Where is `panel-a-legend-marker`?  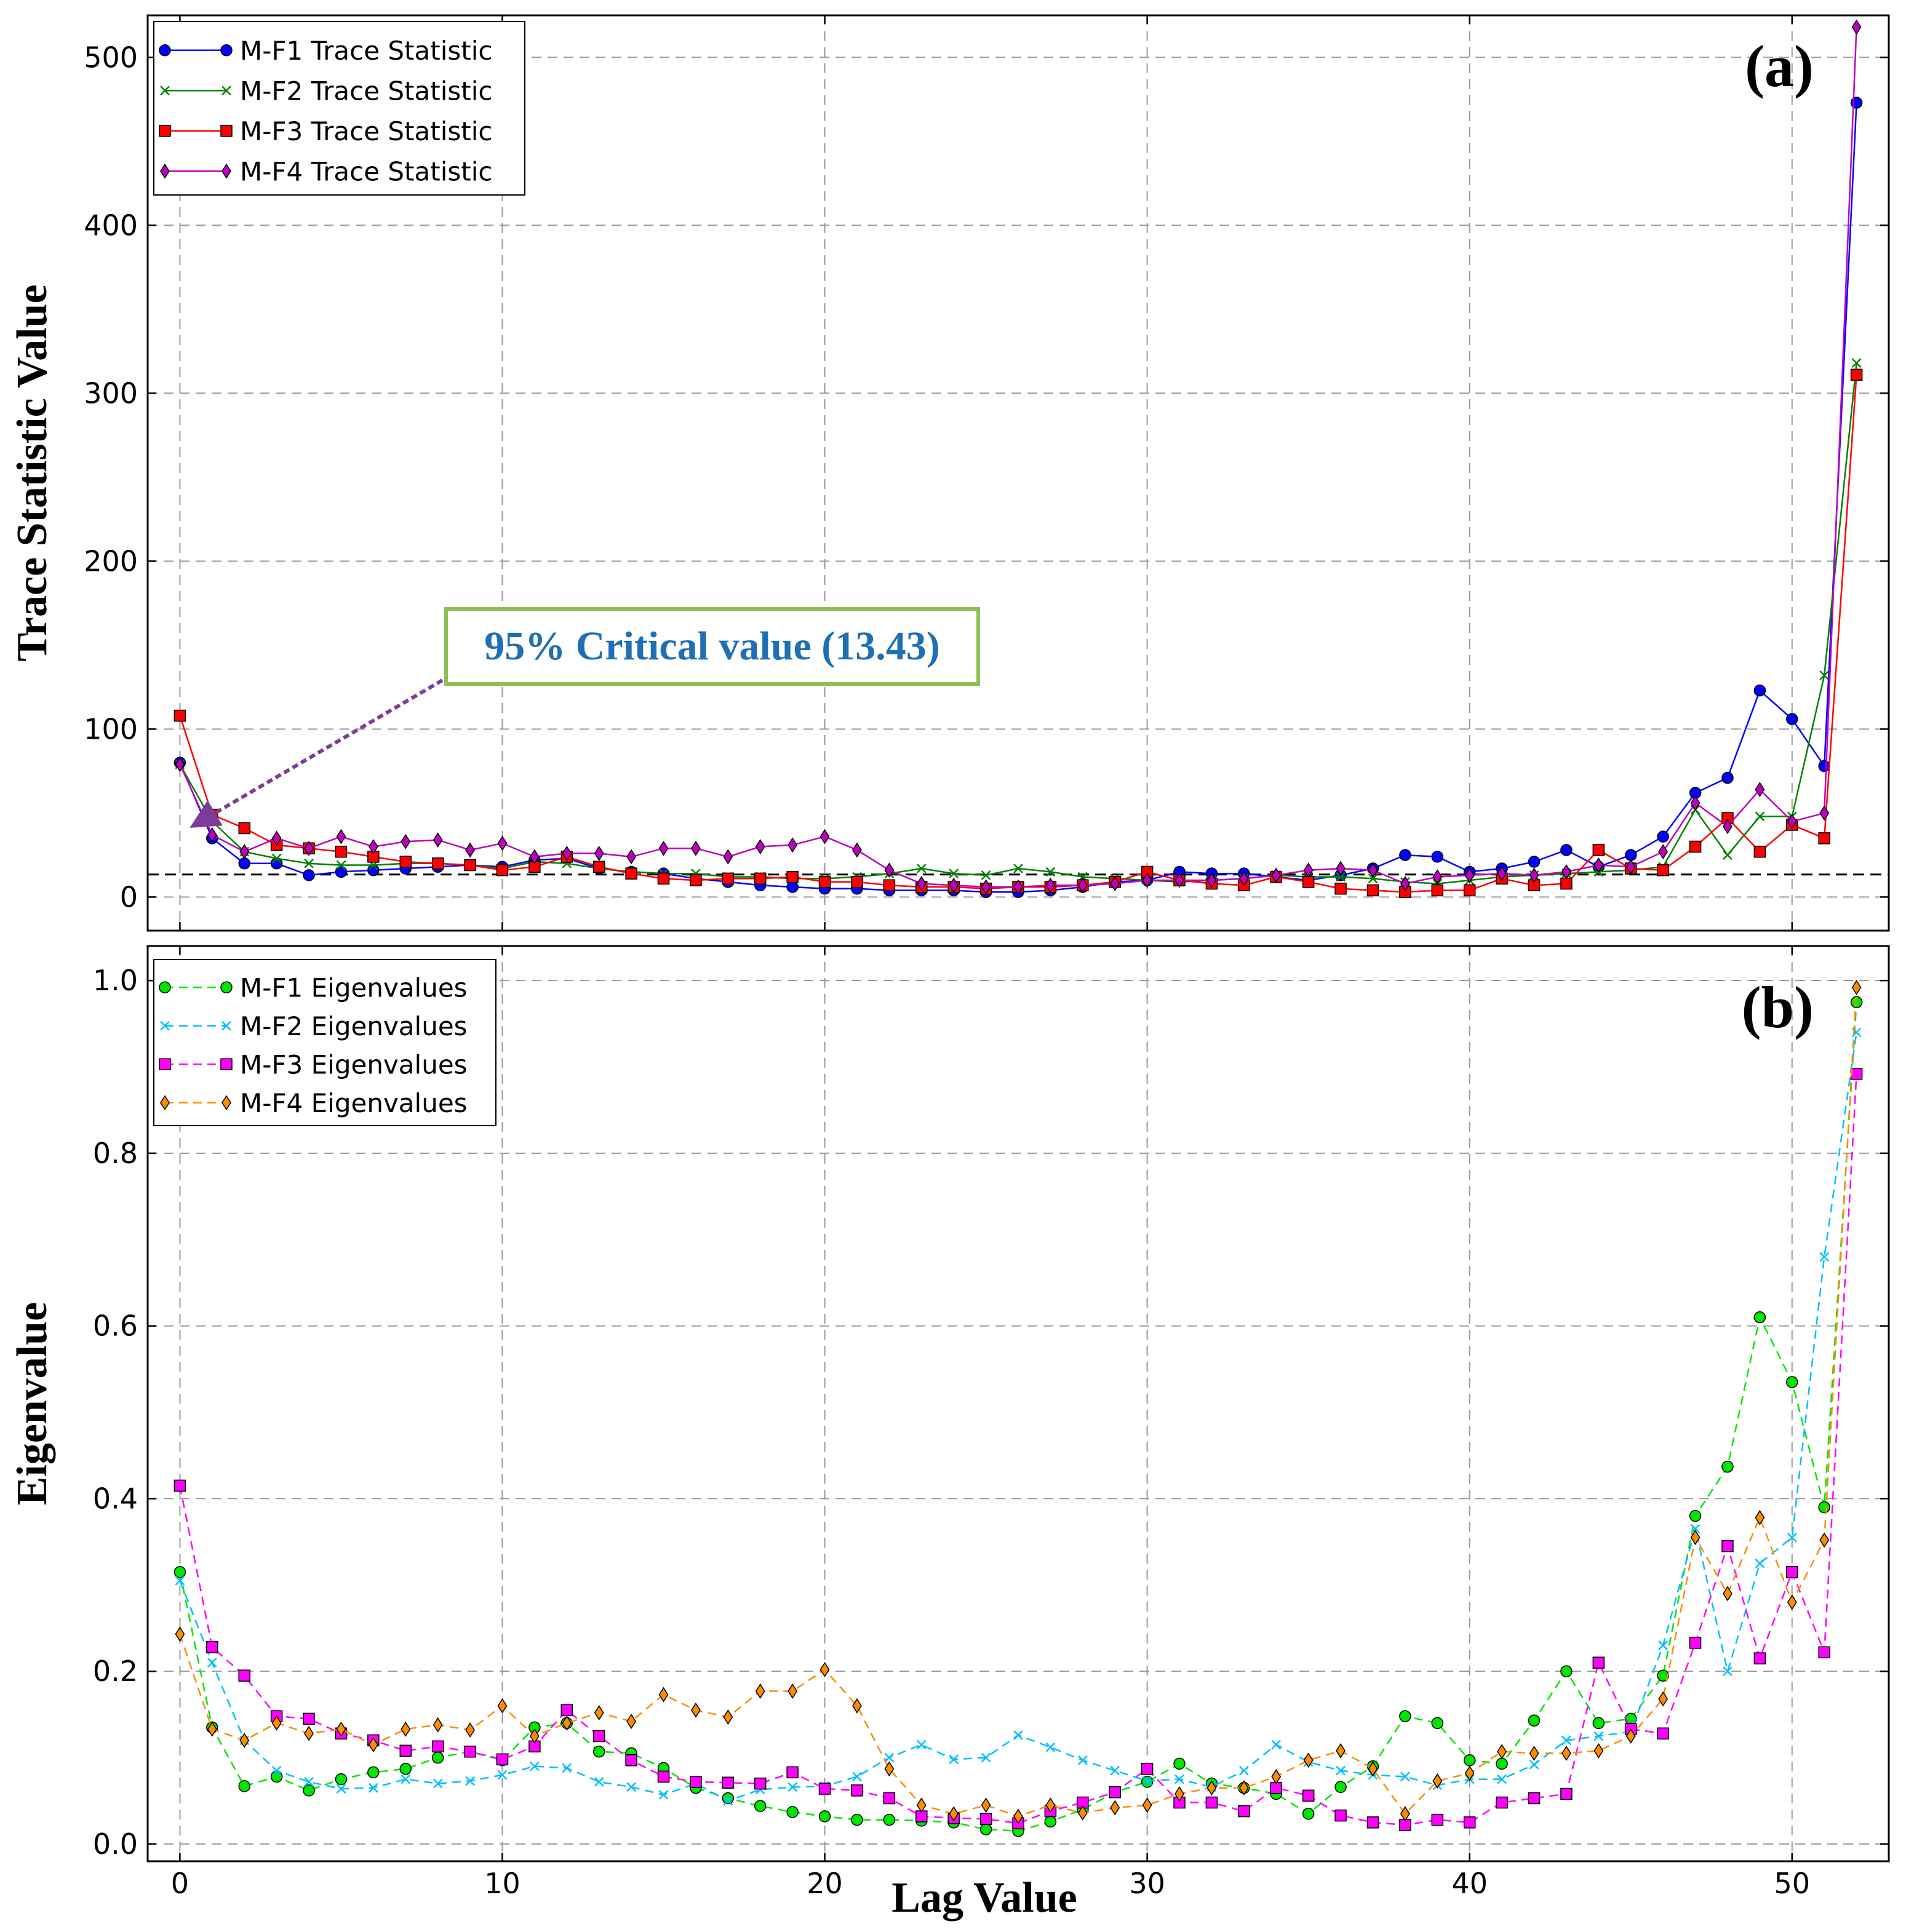 panel-a-legend-marker is located at coordinates (165, 50).